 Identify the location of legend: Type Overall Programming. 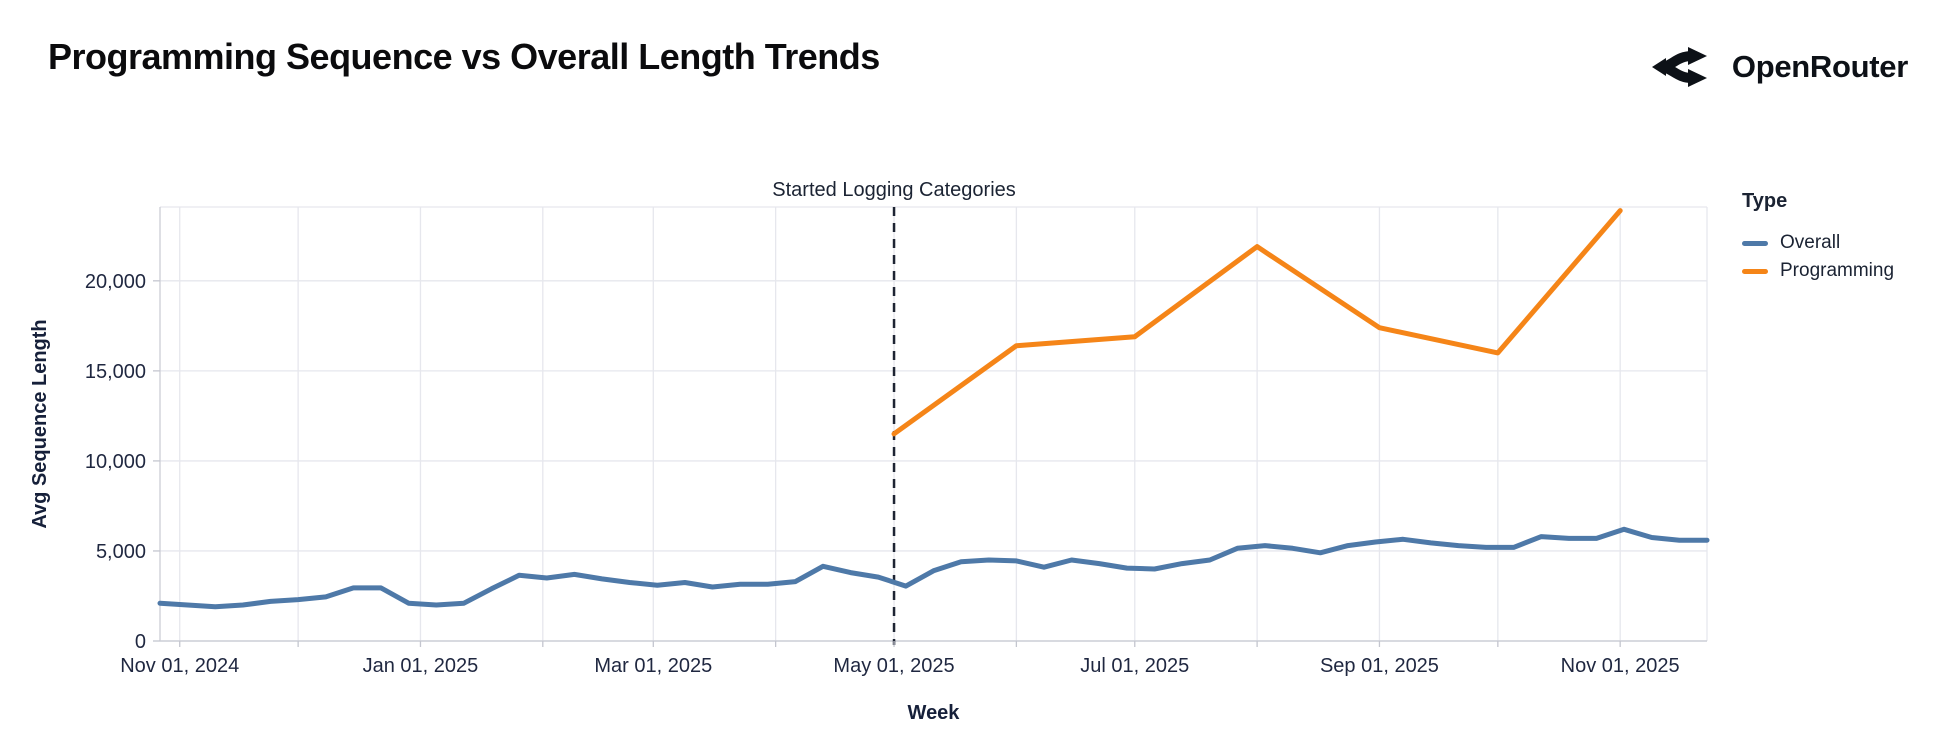
(1818, 237).